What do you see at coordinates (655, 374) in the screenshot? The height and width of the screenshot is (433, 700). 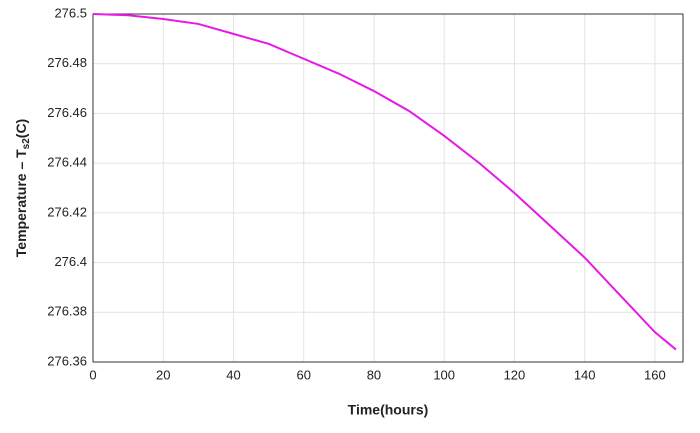 I see `x-tick-label: 160` at bounding box center [655, 374].